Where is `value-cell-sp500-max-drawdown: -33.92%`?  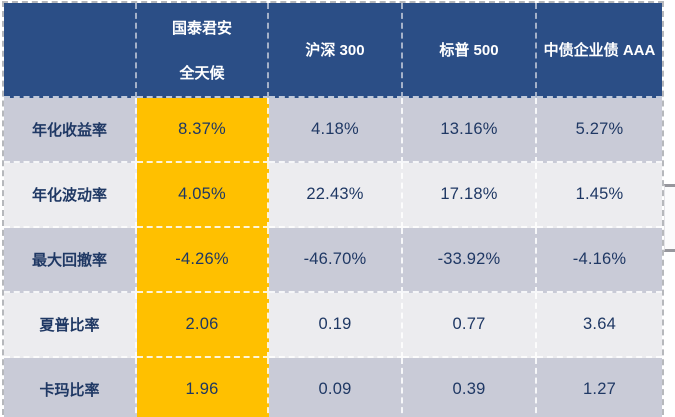 value-cell-sp500-max-drawdown: -33.92% is located at coordinates (470, 260).